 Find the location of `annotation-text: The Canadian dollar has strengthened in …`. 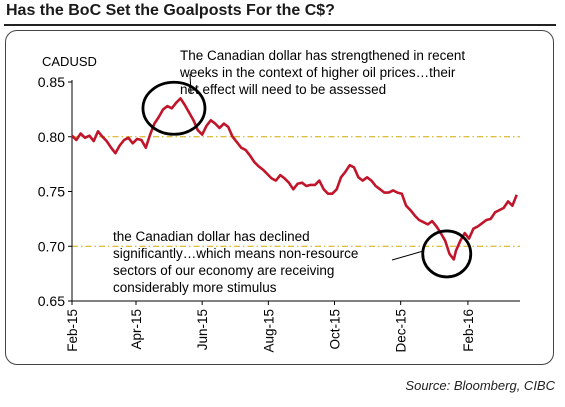

annotation-text: The Canadian dollar has strengthened in … is located at coordinates (322, 55).